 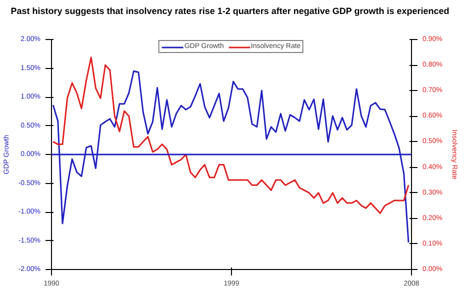 I want to click on chart-title: Past history suggests that insolvency rates rise 1-2 quarters after negative GDP growth is experienced, so click(x=230, y=11).